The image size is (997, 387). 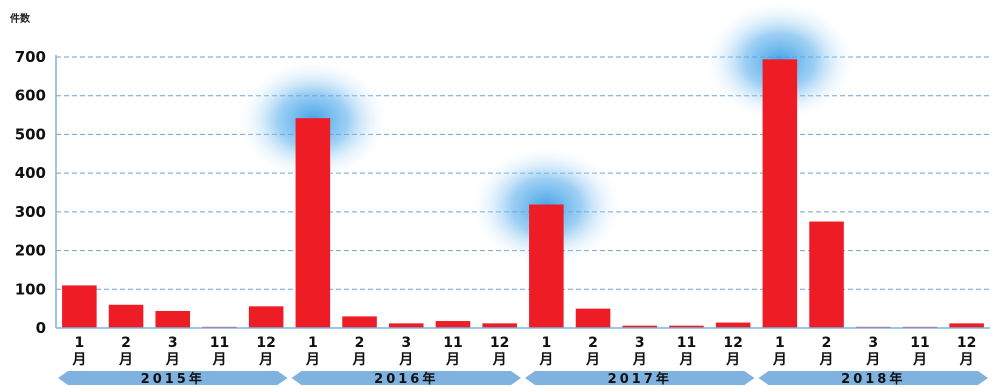 What do you see at coordinates (20, 18) in the screenshot?
I see `y-axis-label: 件数` at bounding box center [20, 18].